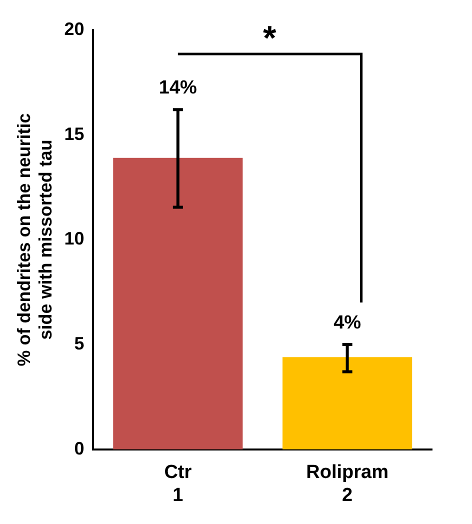 The image size is (472, 524). I want to click on data-label: 4%, so click(348, 323).